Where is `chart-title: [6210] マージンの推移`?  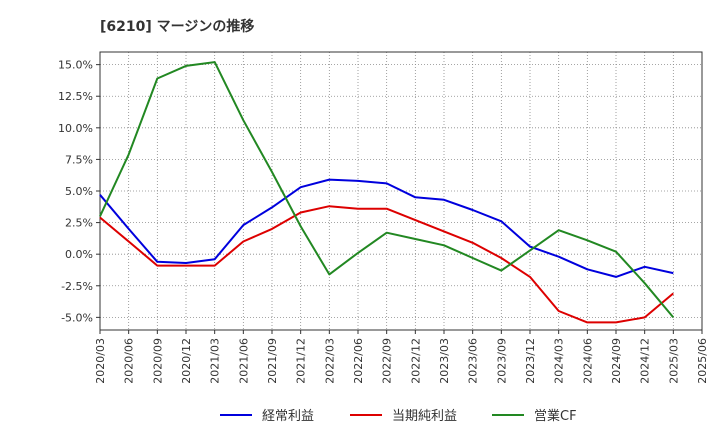
chart-title: [6210] マージンの推移 is located at coordinates (177, 26).